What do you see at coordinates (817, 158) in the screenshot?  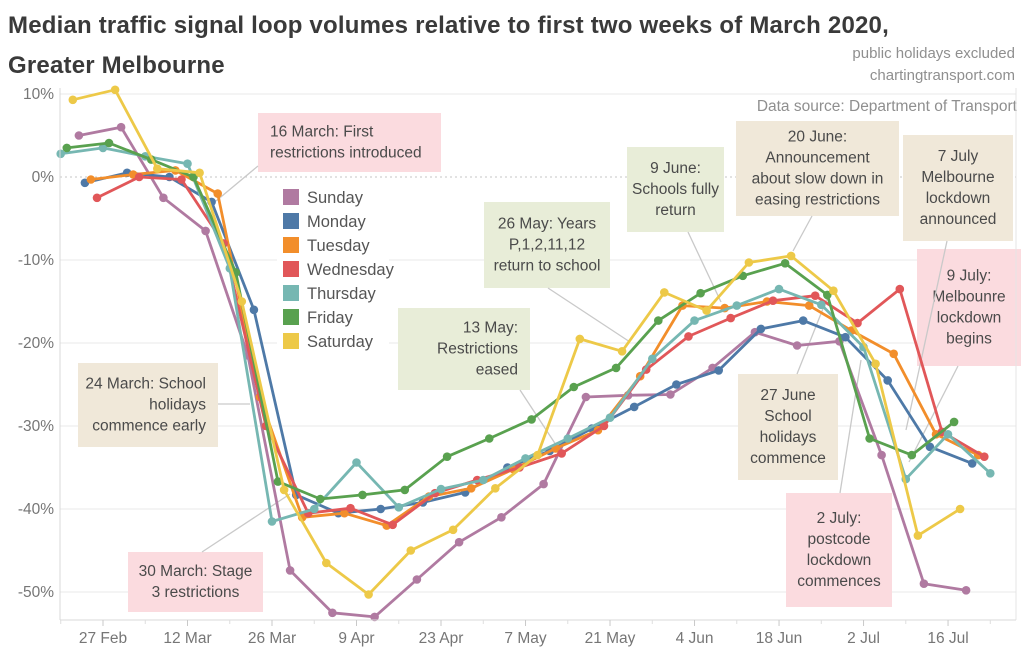 I see `annotation-text-20-june-line2: Announcement` at bounding box center [817, 158].